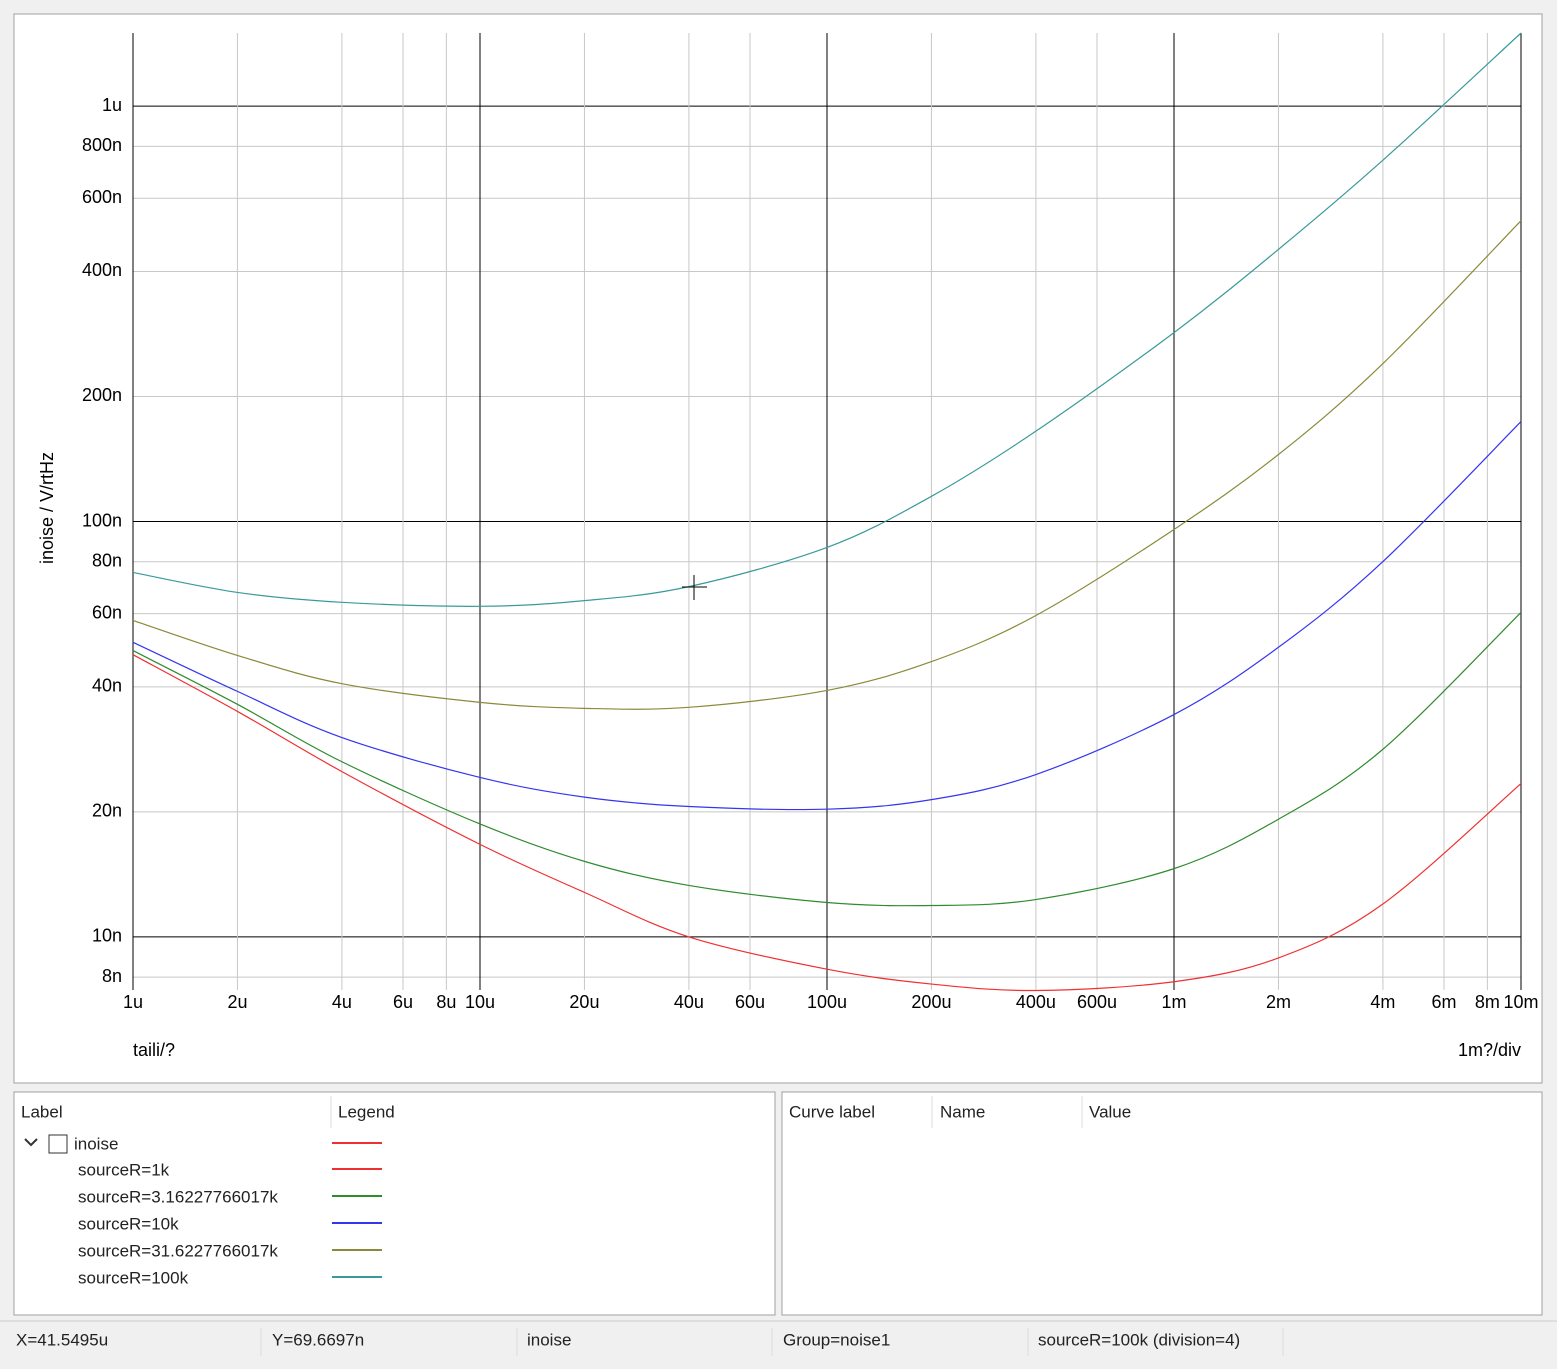 The width and height of the screenshot is (1557, 1369). Describe the element at coordinates (549, 1339) in the screenshot. I see `status-field: inoise` at that location.